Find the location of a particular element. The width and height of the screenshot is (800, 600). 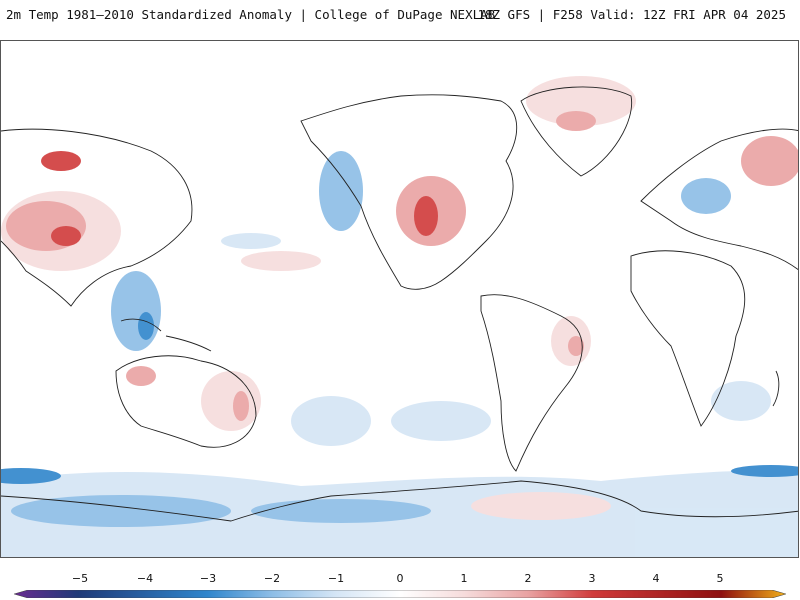

colorbar-label: 5 is located at coordinates (720, 578).